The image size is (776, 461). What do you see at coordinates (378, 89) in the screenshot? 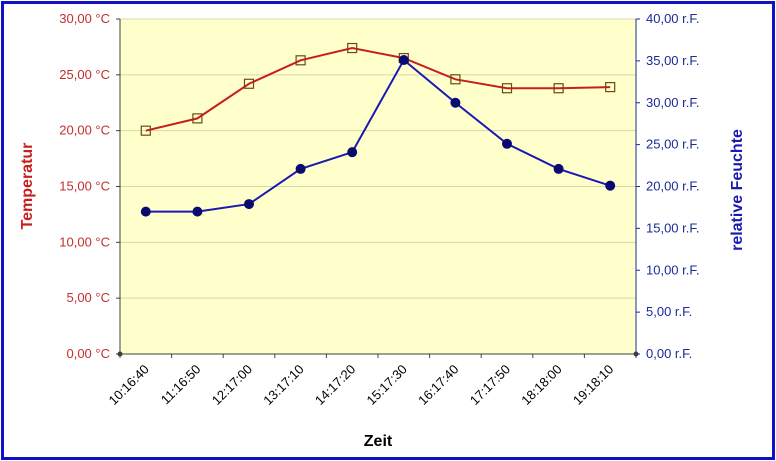
I see `series-line-left` at bounding box center [378, 89].